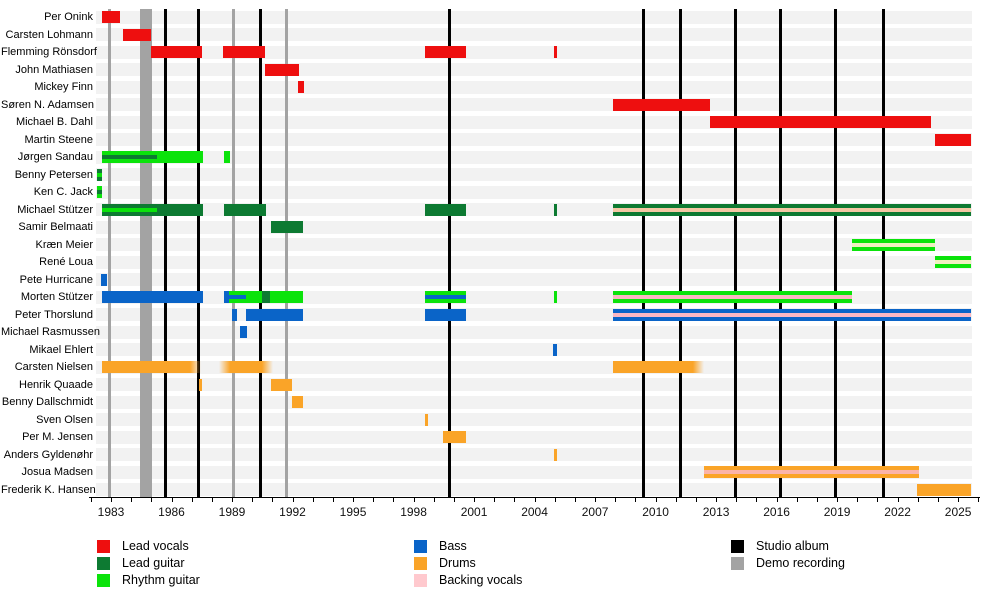 This screenshot has height=606, width=1000. What do you see at coordinates (49, 34) in the screenshot?
I see `member-label: Carsten Lohmann` at bounding box center [49, 34].